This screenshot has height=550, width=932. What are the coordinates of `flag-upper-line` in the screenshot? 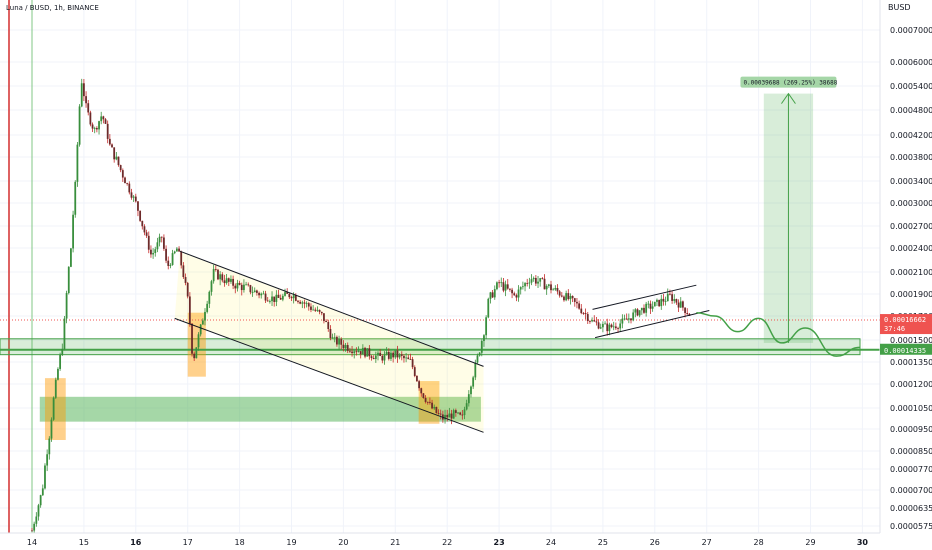 It's located at (644, 297).